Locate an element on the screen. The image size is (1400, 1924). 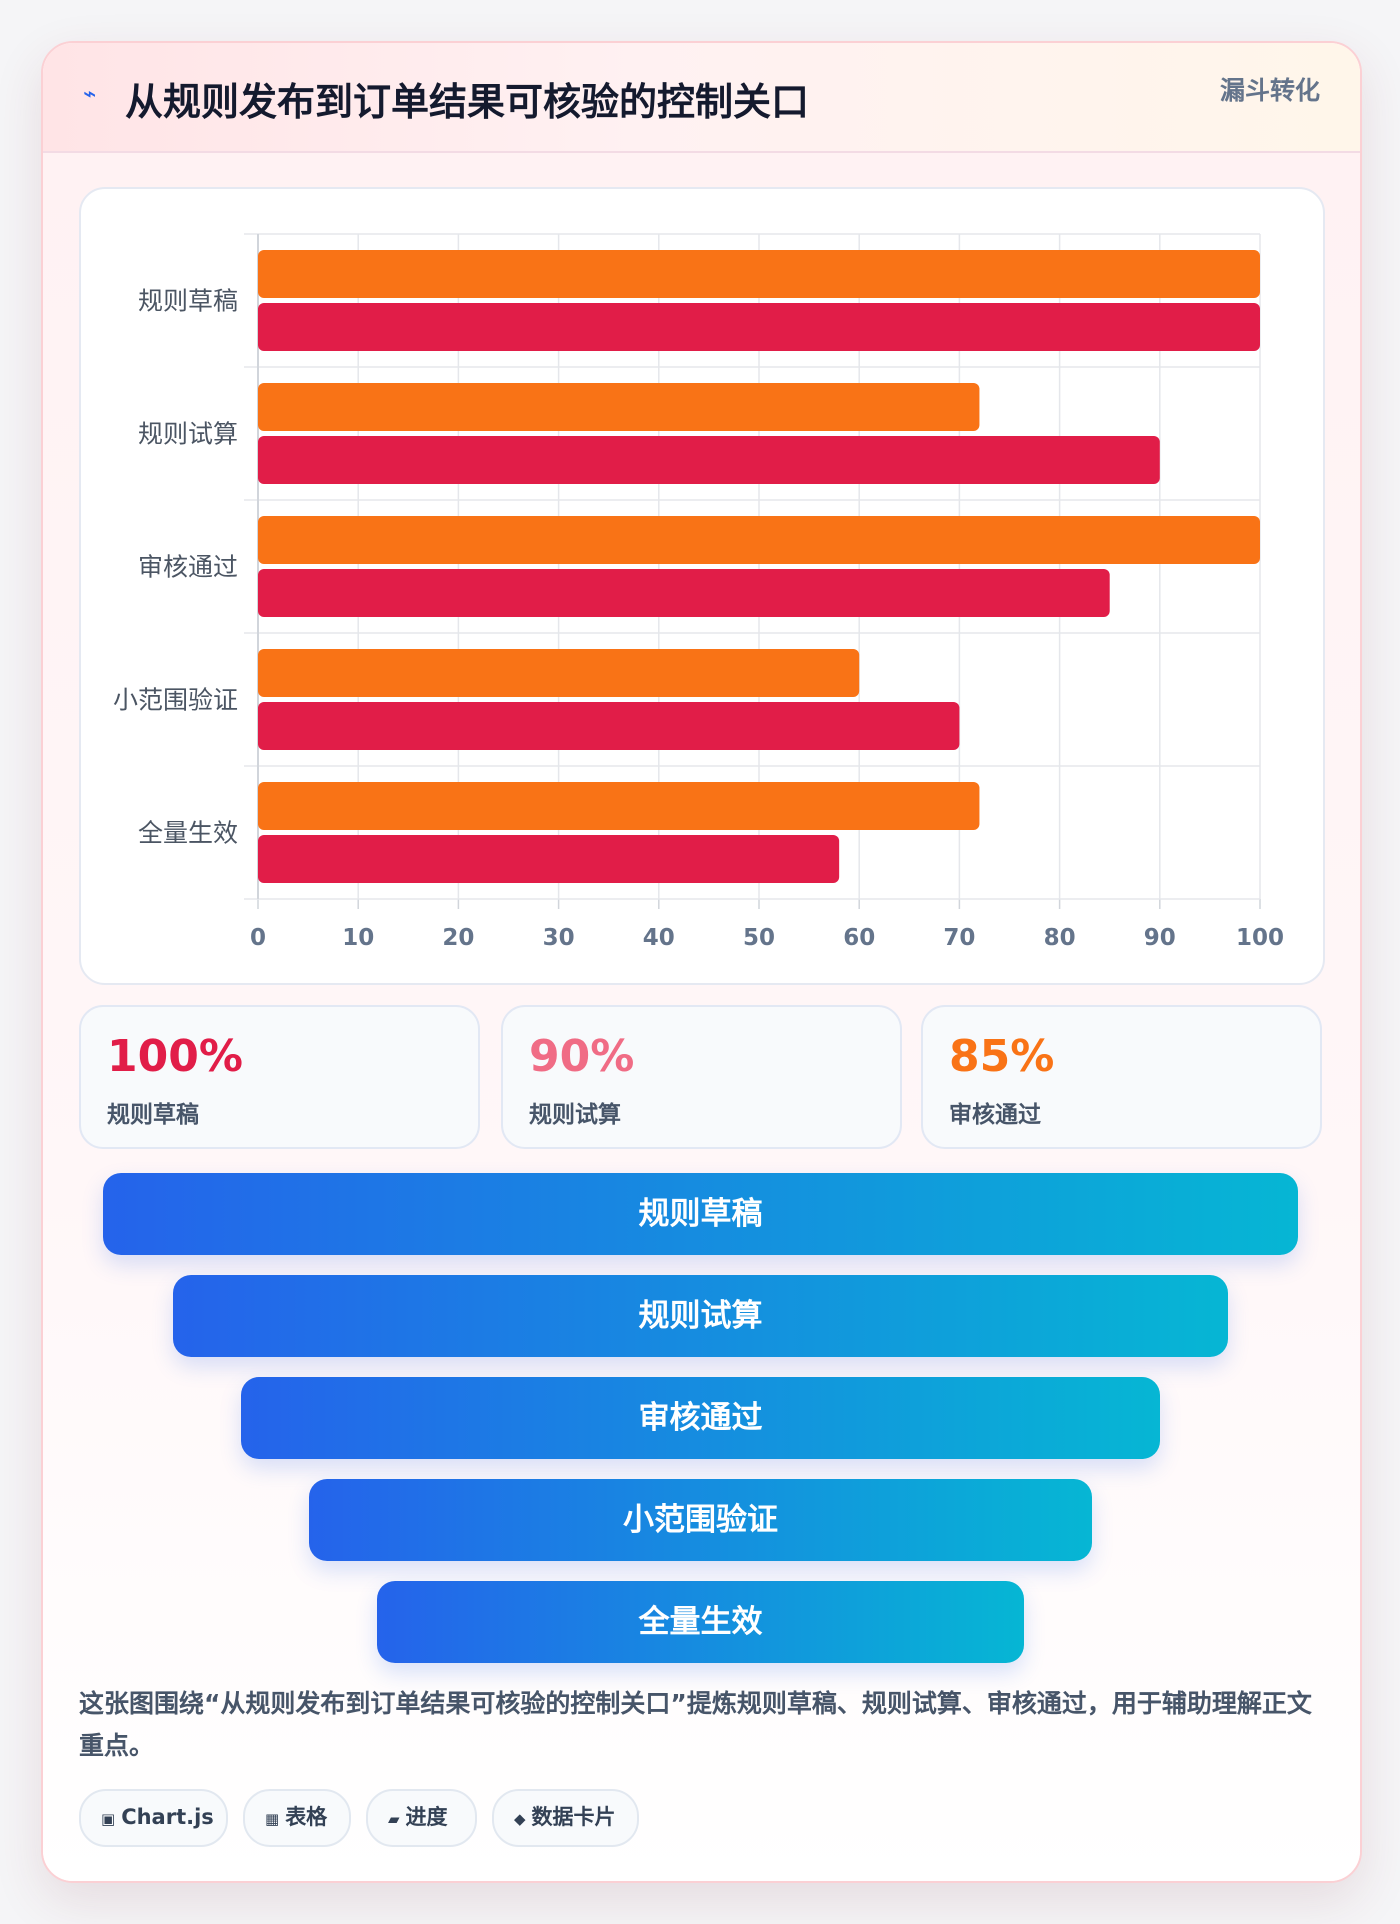
card-header: ⌁ 从规则发布到订单结果可核验的控制关口 漏斗转化 is located at coordinates (701, 98).